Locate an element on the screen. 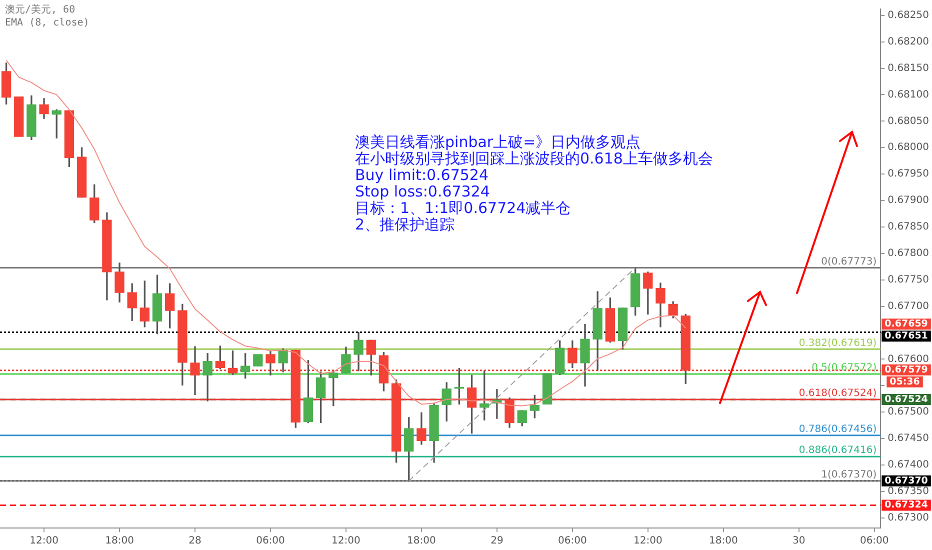  y-tick-label: 0.67500 is located at coordinates (909, 412).